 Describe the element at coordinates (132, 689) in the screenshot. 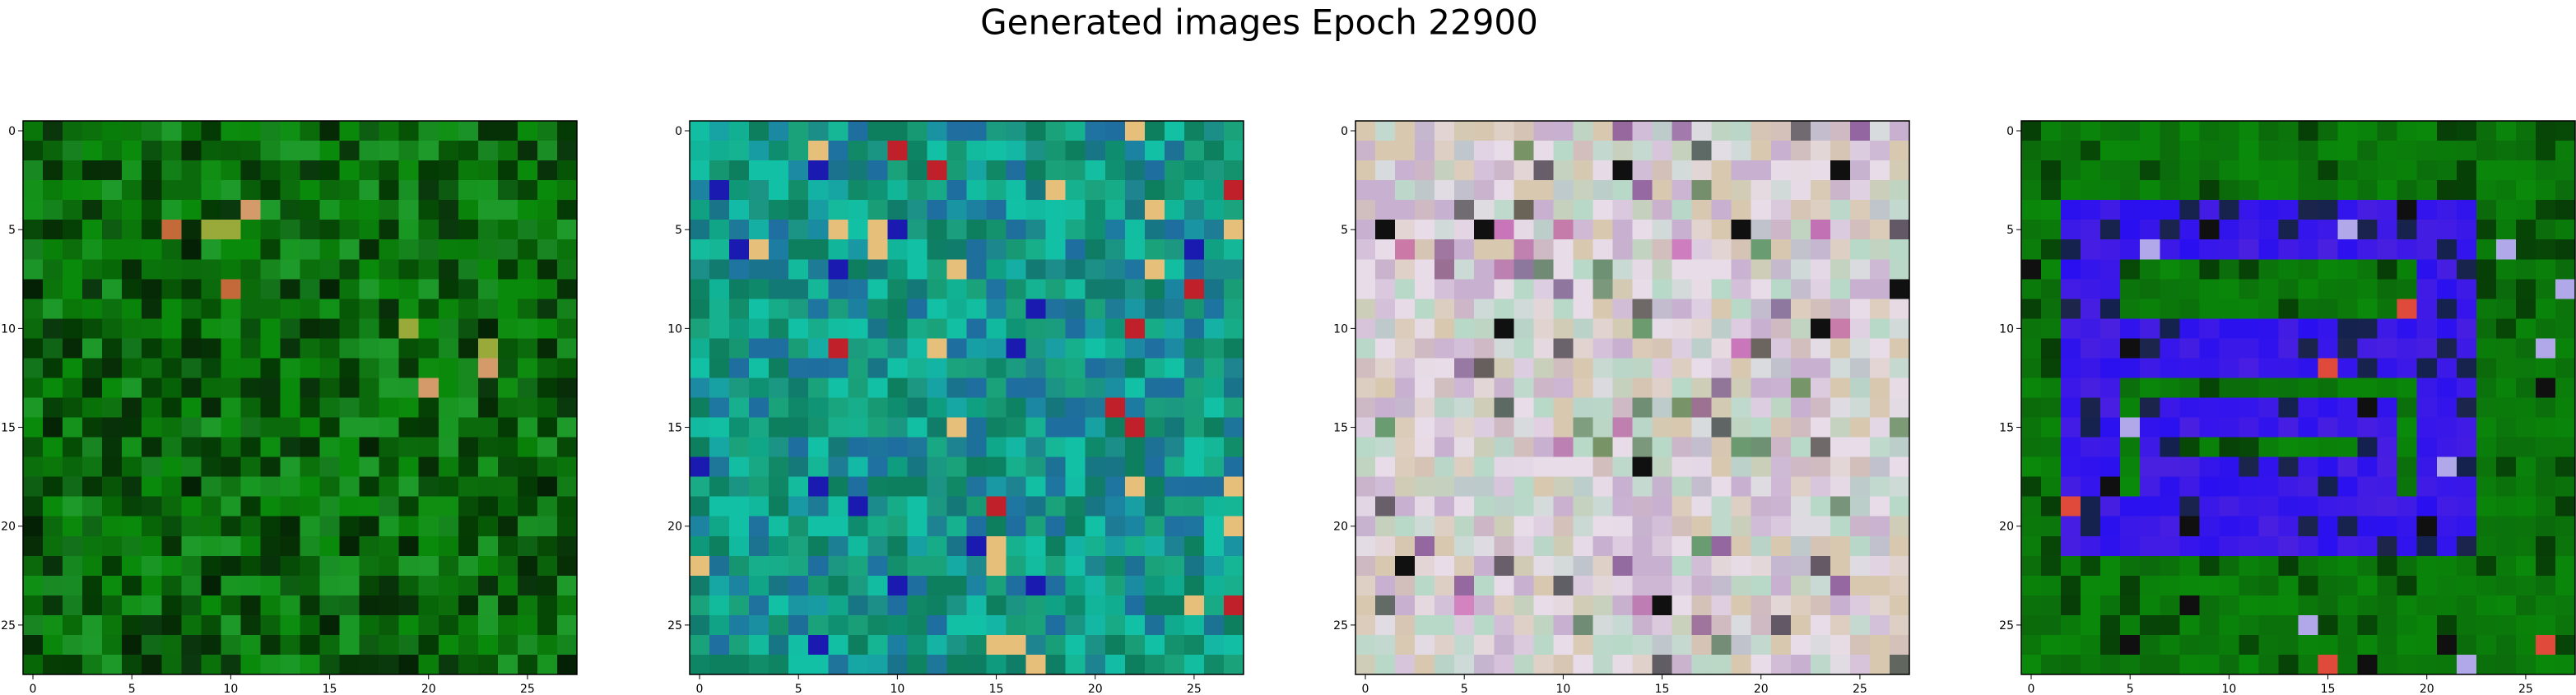

I see `x-tick-label: 5` at that location.